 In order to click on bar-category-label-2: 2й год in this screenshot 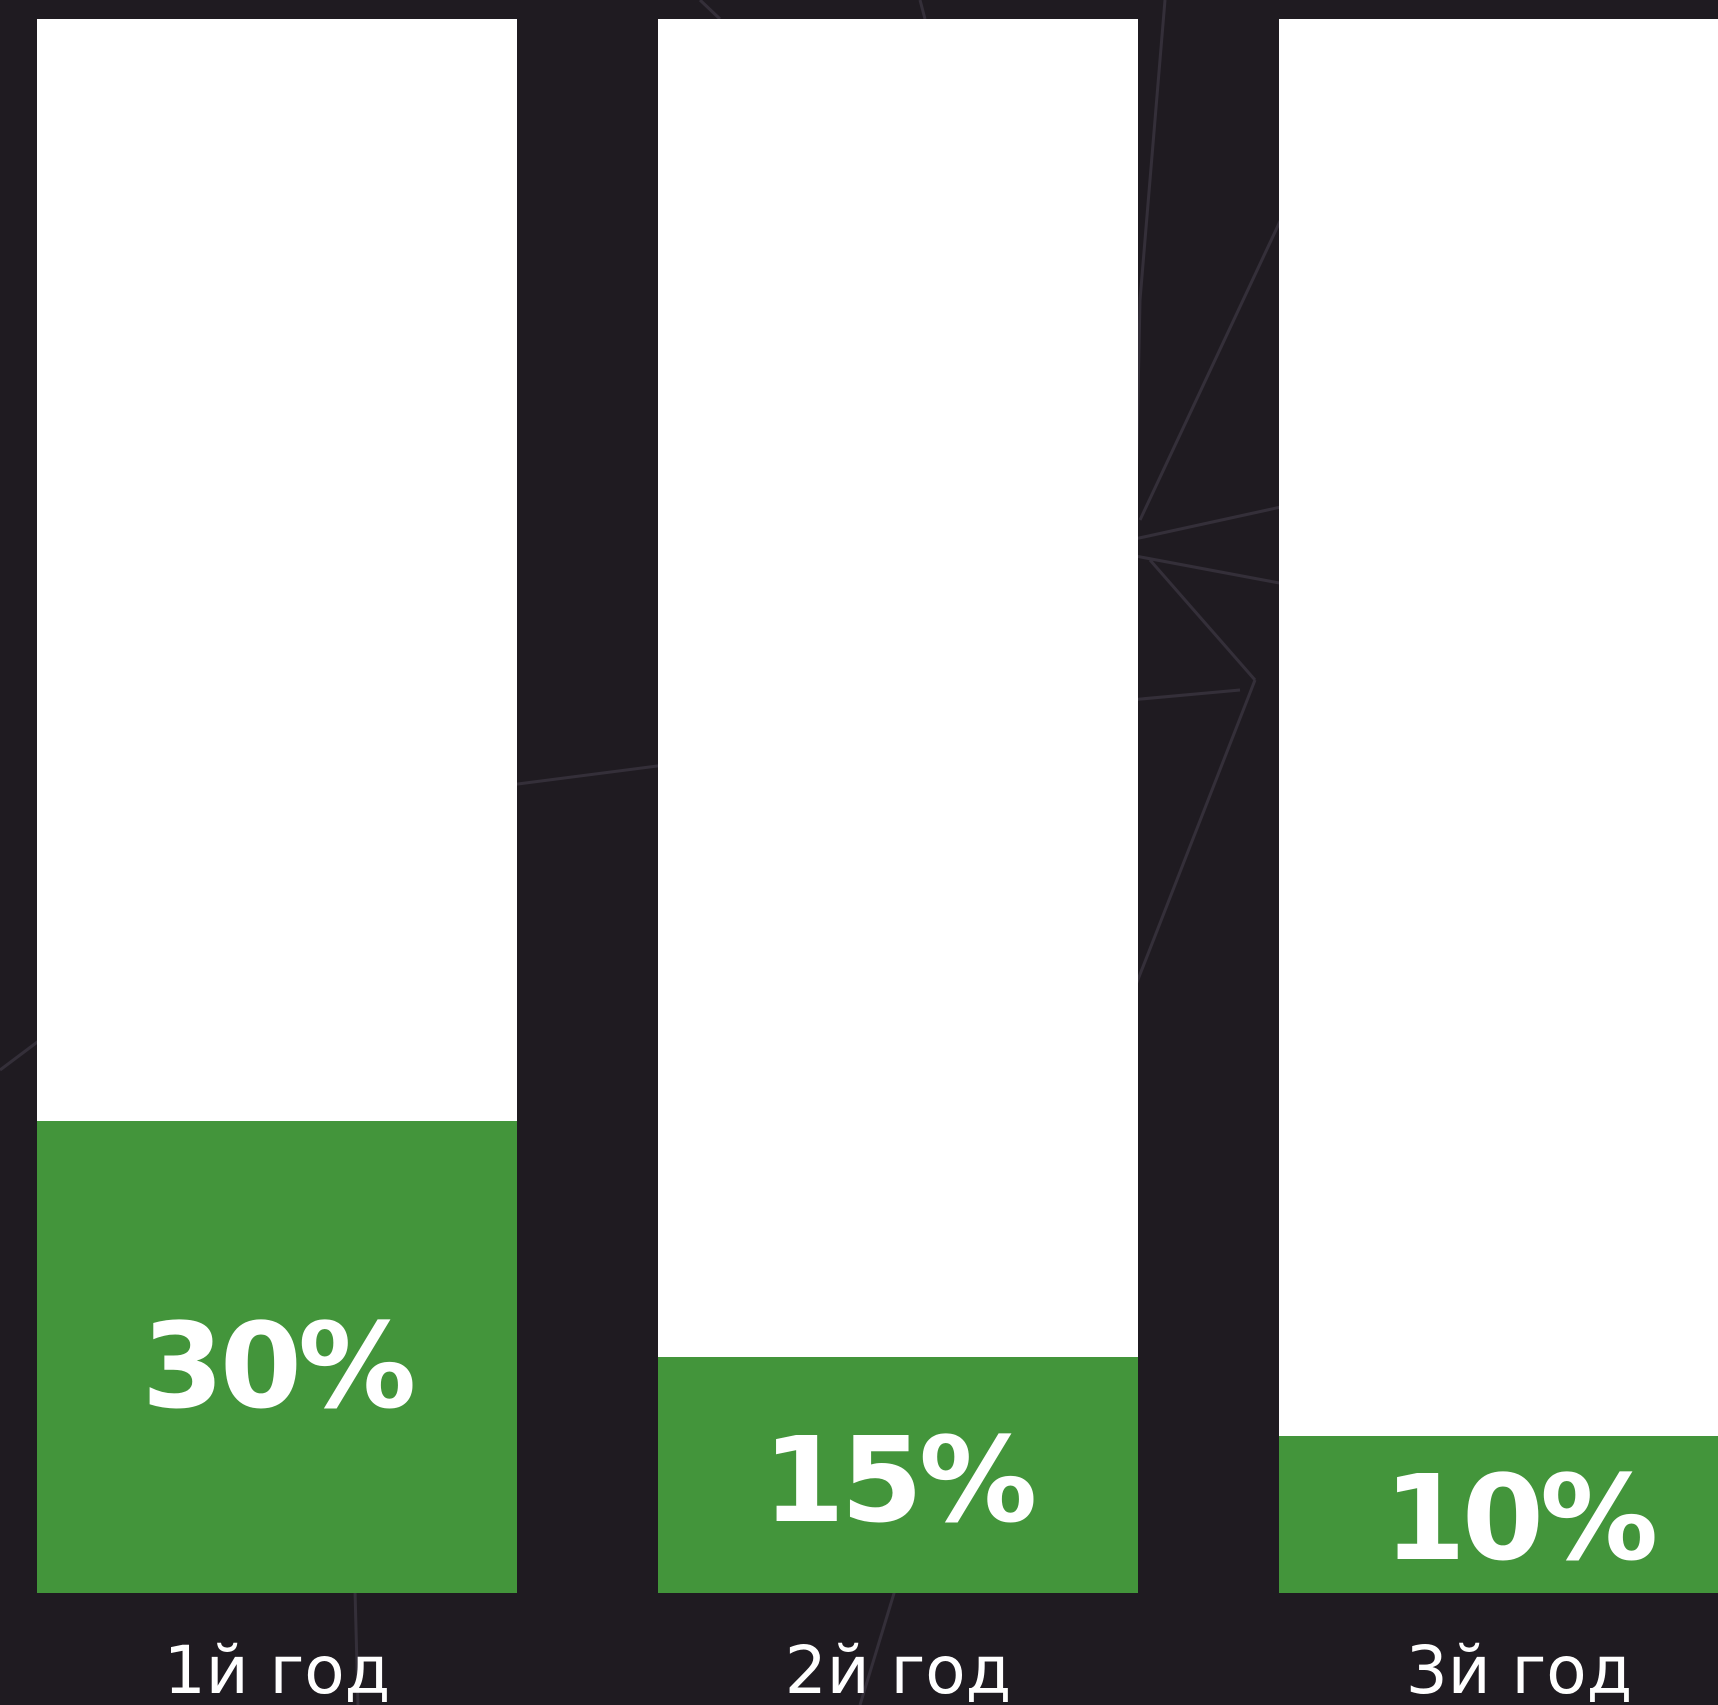, I will do `click(898, 1668)`.